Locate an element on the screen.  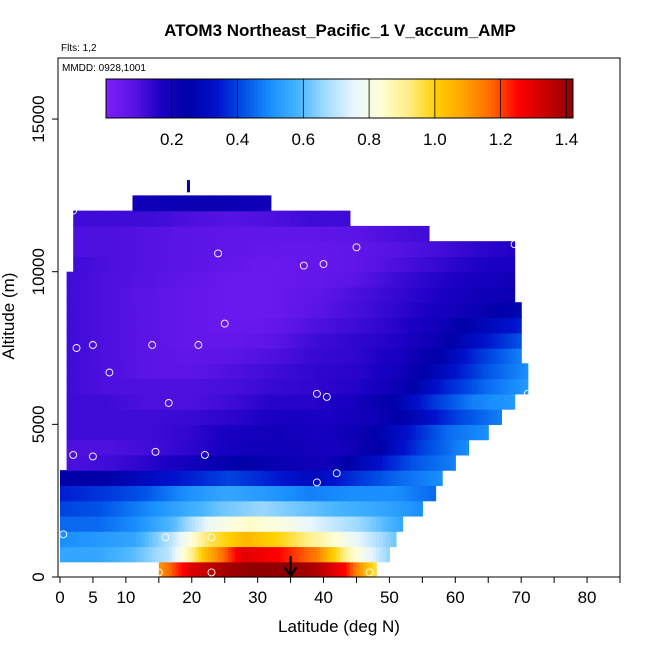
colorbar-tick-label: 1.0 is located at coordinates (435, 139).